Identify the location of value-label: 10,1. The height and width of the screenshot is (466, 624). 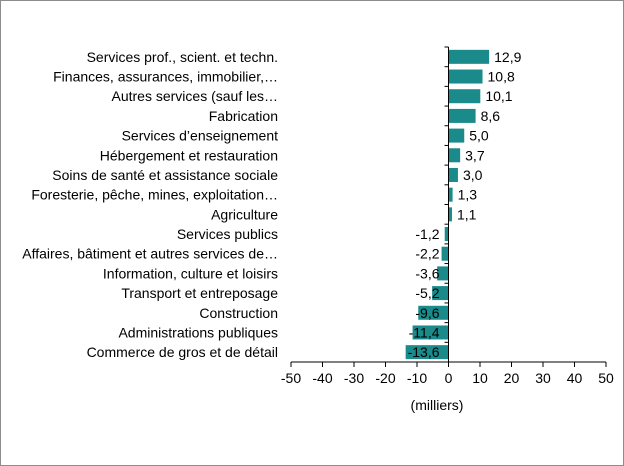
(498, 96).